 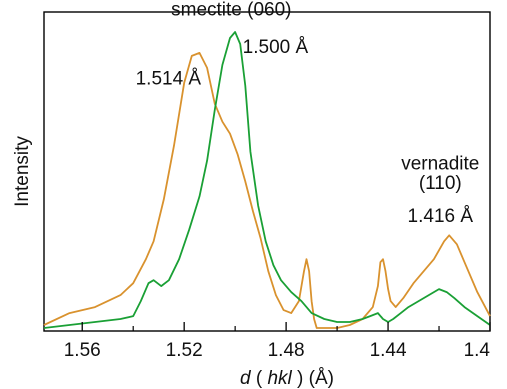 What do you see at coordinates (321, 378) in the screenshot?
I see `x-axis-label-unit: (Å)` at bounding box center [321, 378].